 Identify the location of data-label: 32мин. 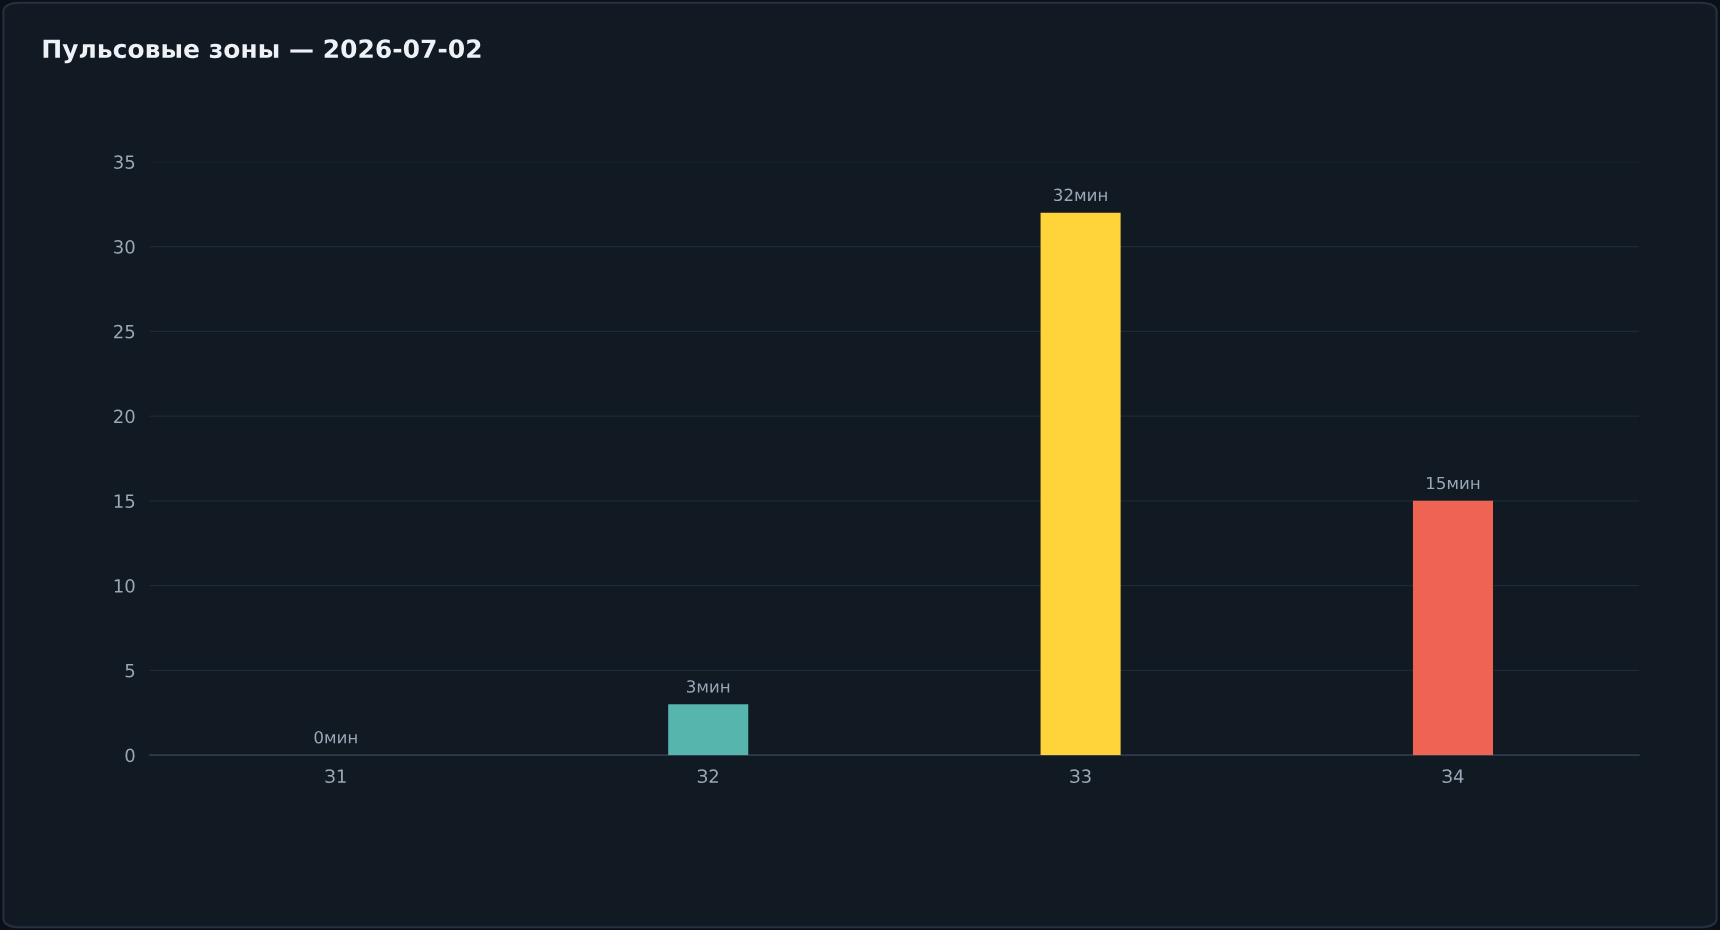
(1080, 195).